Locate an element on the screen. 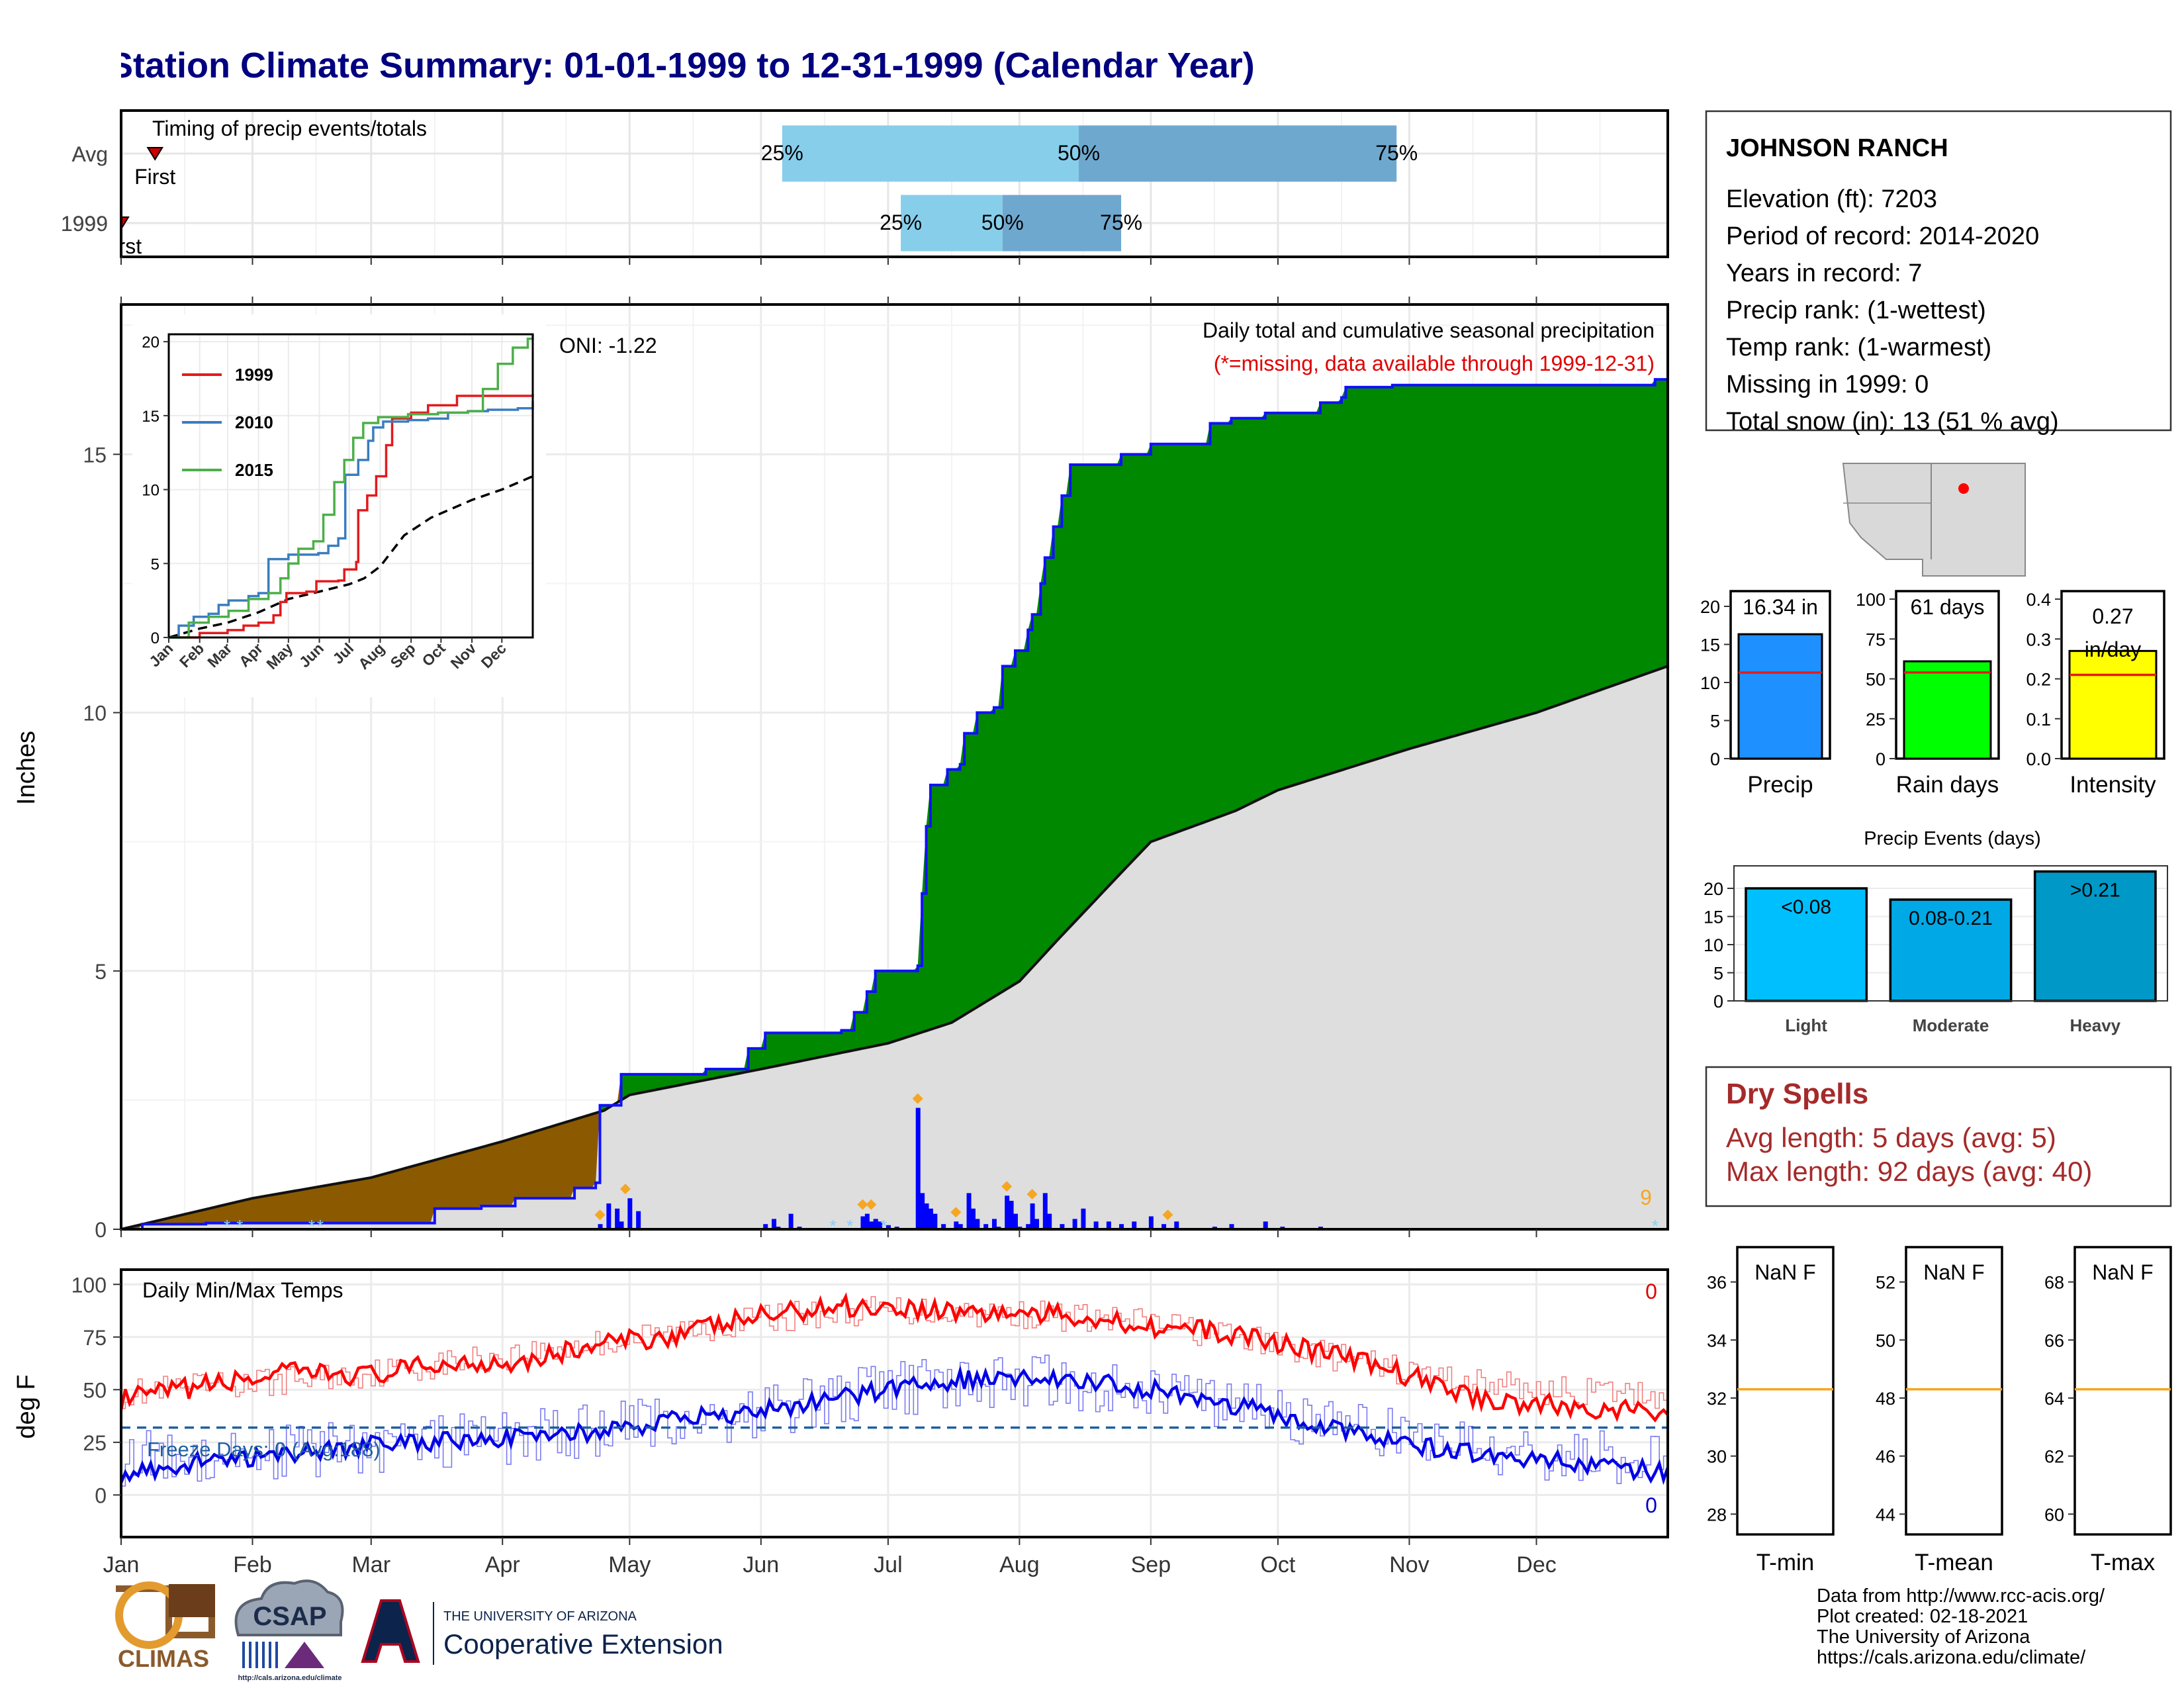 The image size is (2184, 1688). temp-box-ytick-label: 52 is located at coordinates (1885, 1283).